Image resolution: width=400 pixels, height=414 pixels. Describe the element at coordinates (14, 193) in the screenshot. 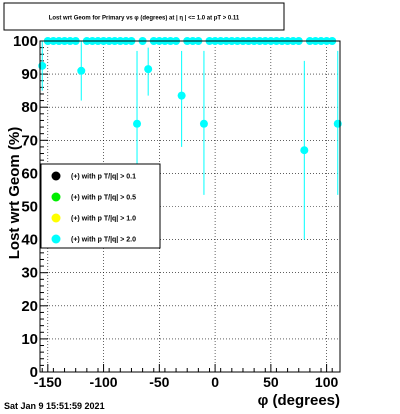

I see `y-axis-title: Lost wrt Geom (%)` at that location.